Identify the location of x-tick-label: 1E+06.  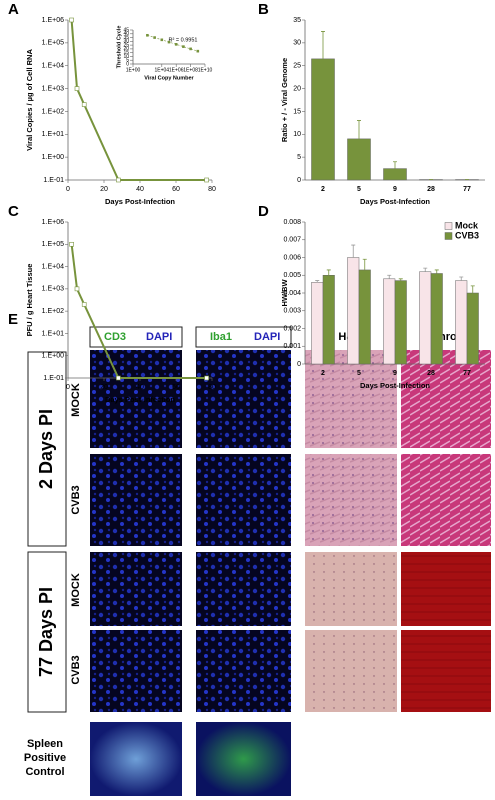
(176, 70).